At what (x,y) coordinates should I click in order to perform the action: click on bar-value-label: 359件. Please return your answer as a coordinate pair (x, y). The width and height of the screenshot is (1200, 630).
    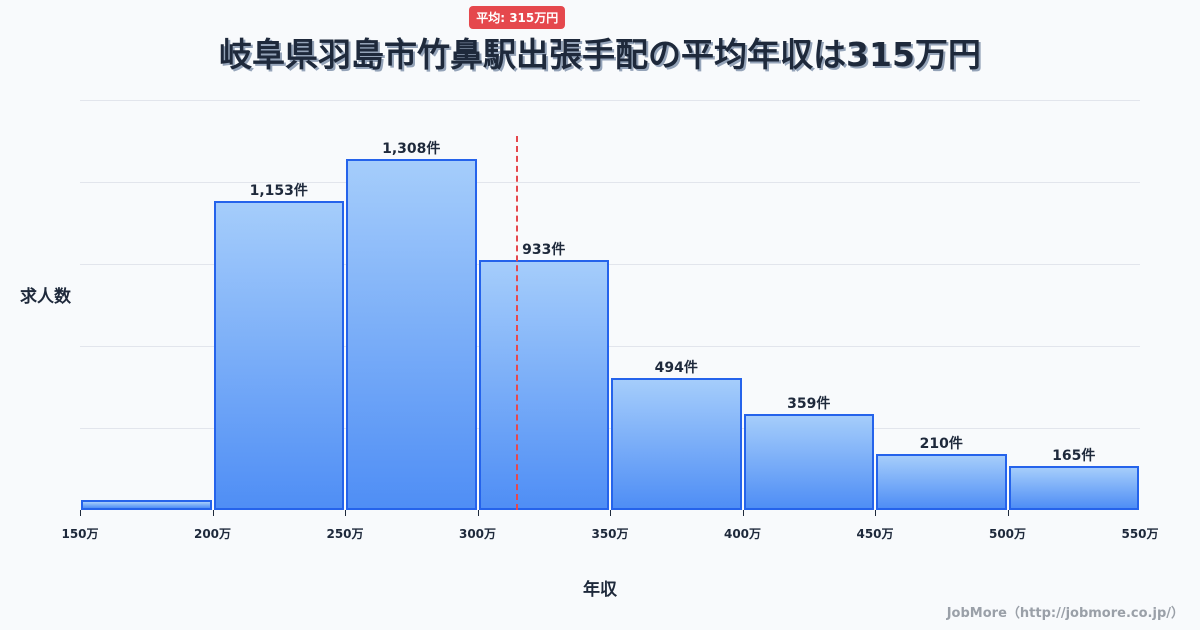
    Looking at the image, I should click on (809, 403).